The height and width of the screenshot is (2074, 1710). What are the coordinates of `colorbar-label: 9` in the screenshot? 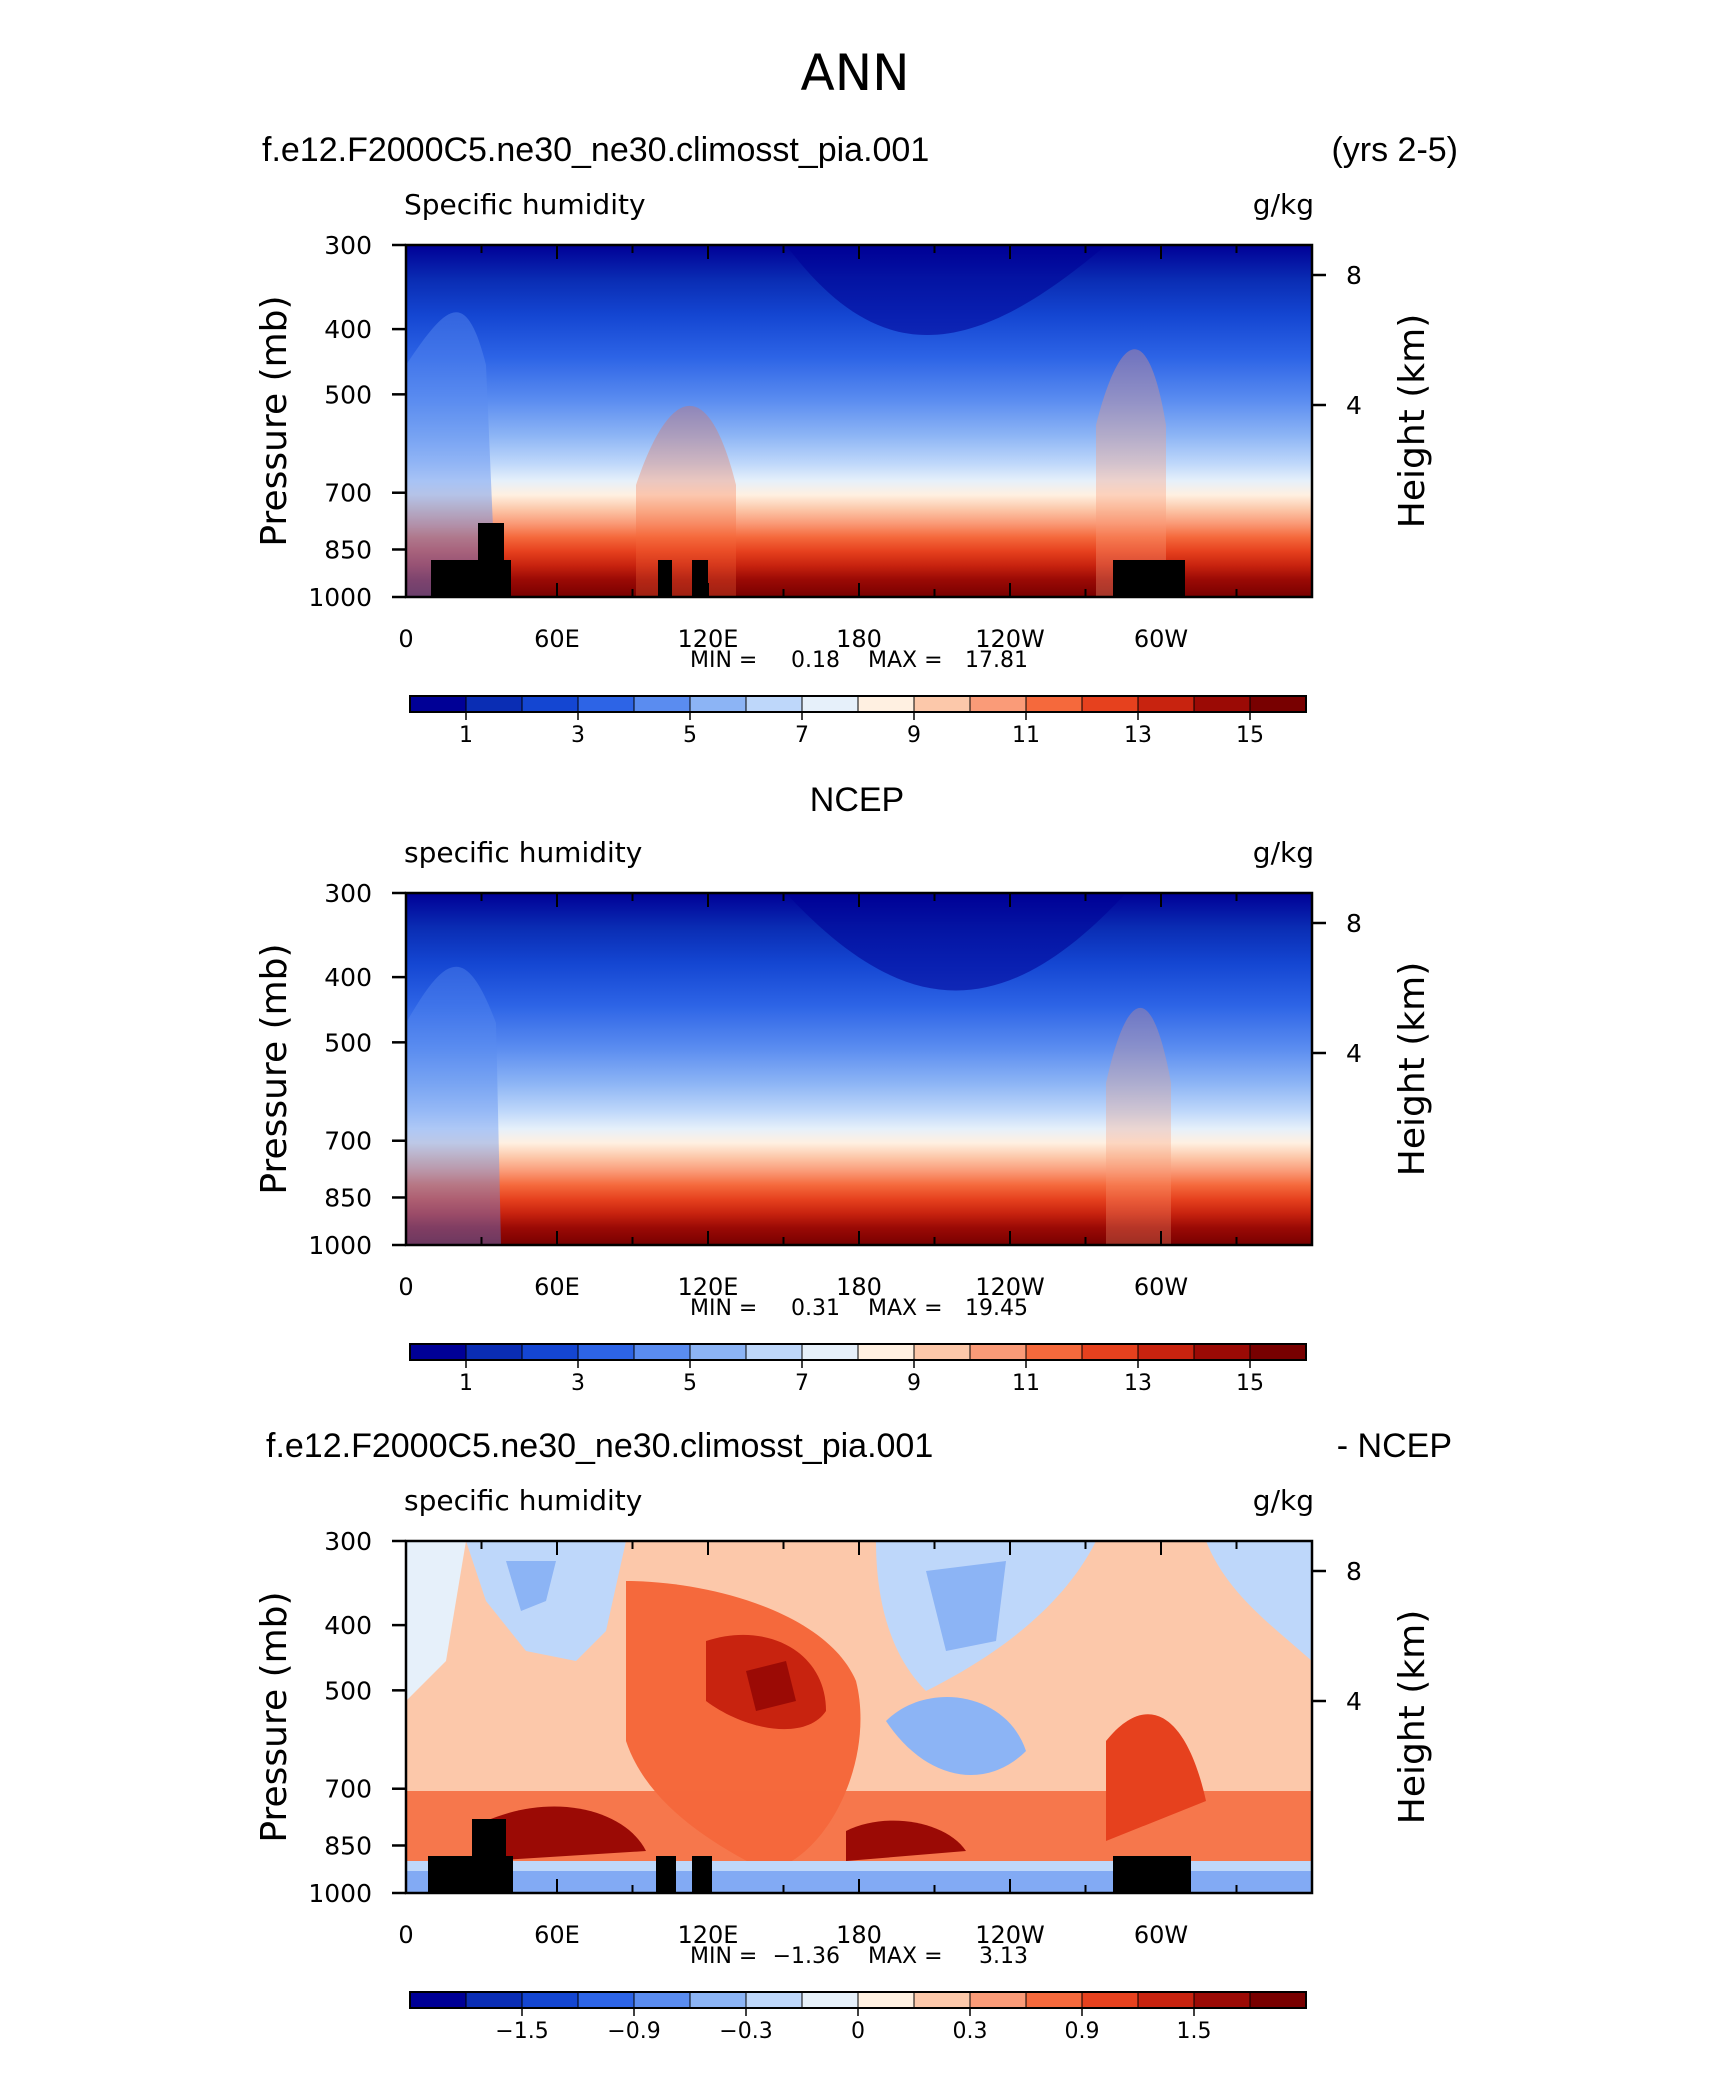 It's located at (914, 1383).